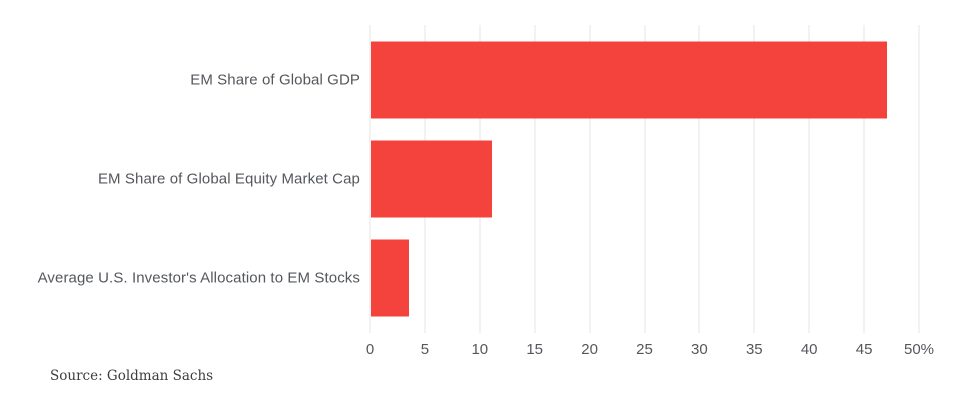  I want to click on x-tick-label: 45, so click(864, 349).